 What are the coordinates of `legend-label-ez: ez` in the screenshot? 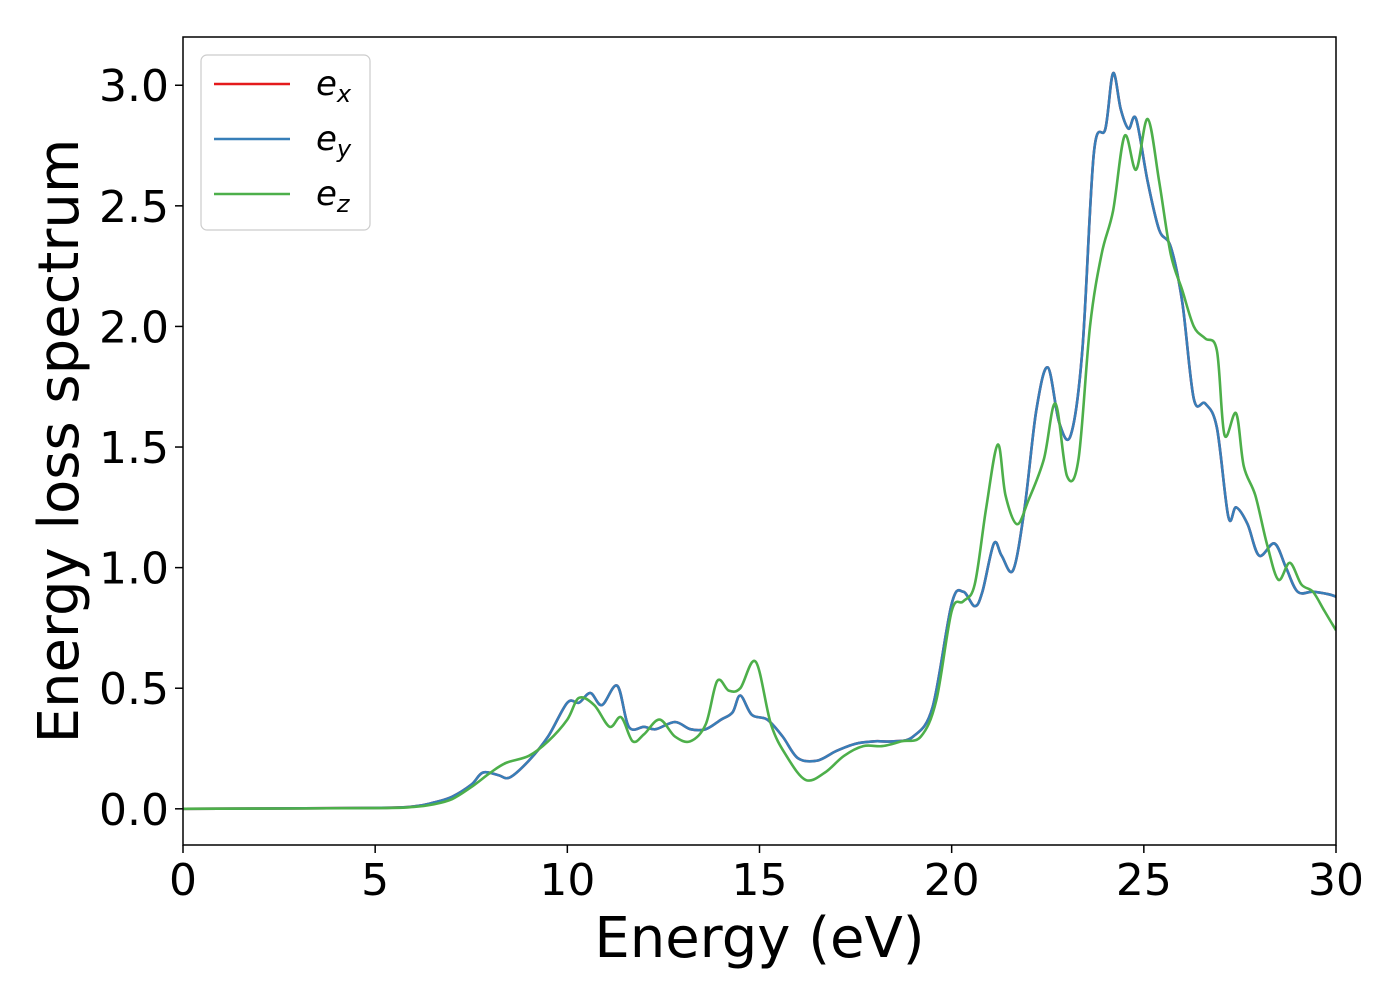 It's located at (333, 196).